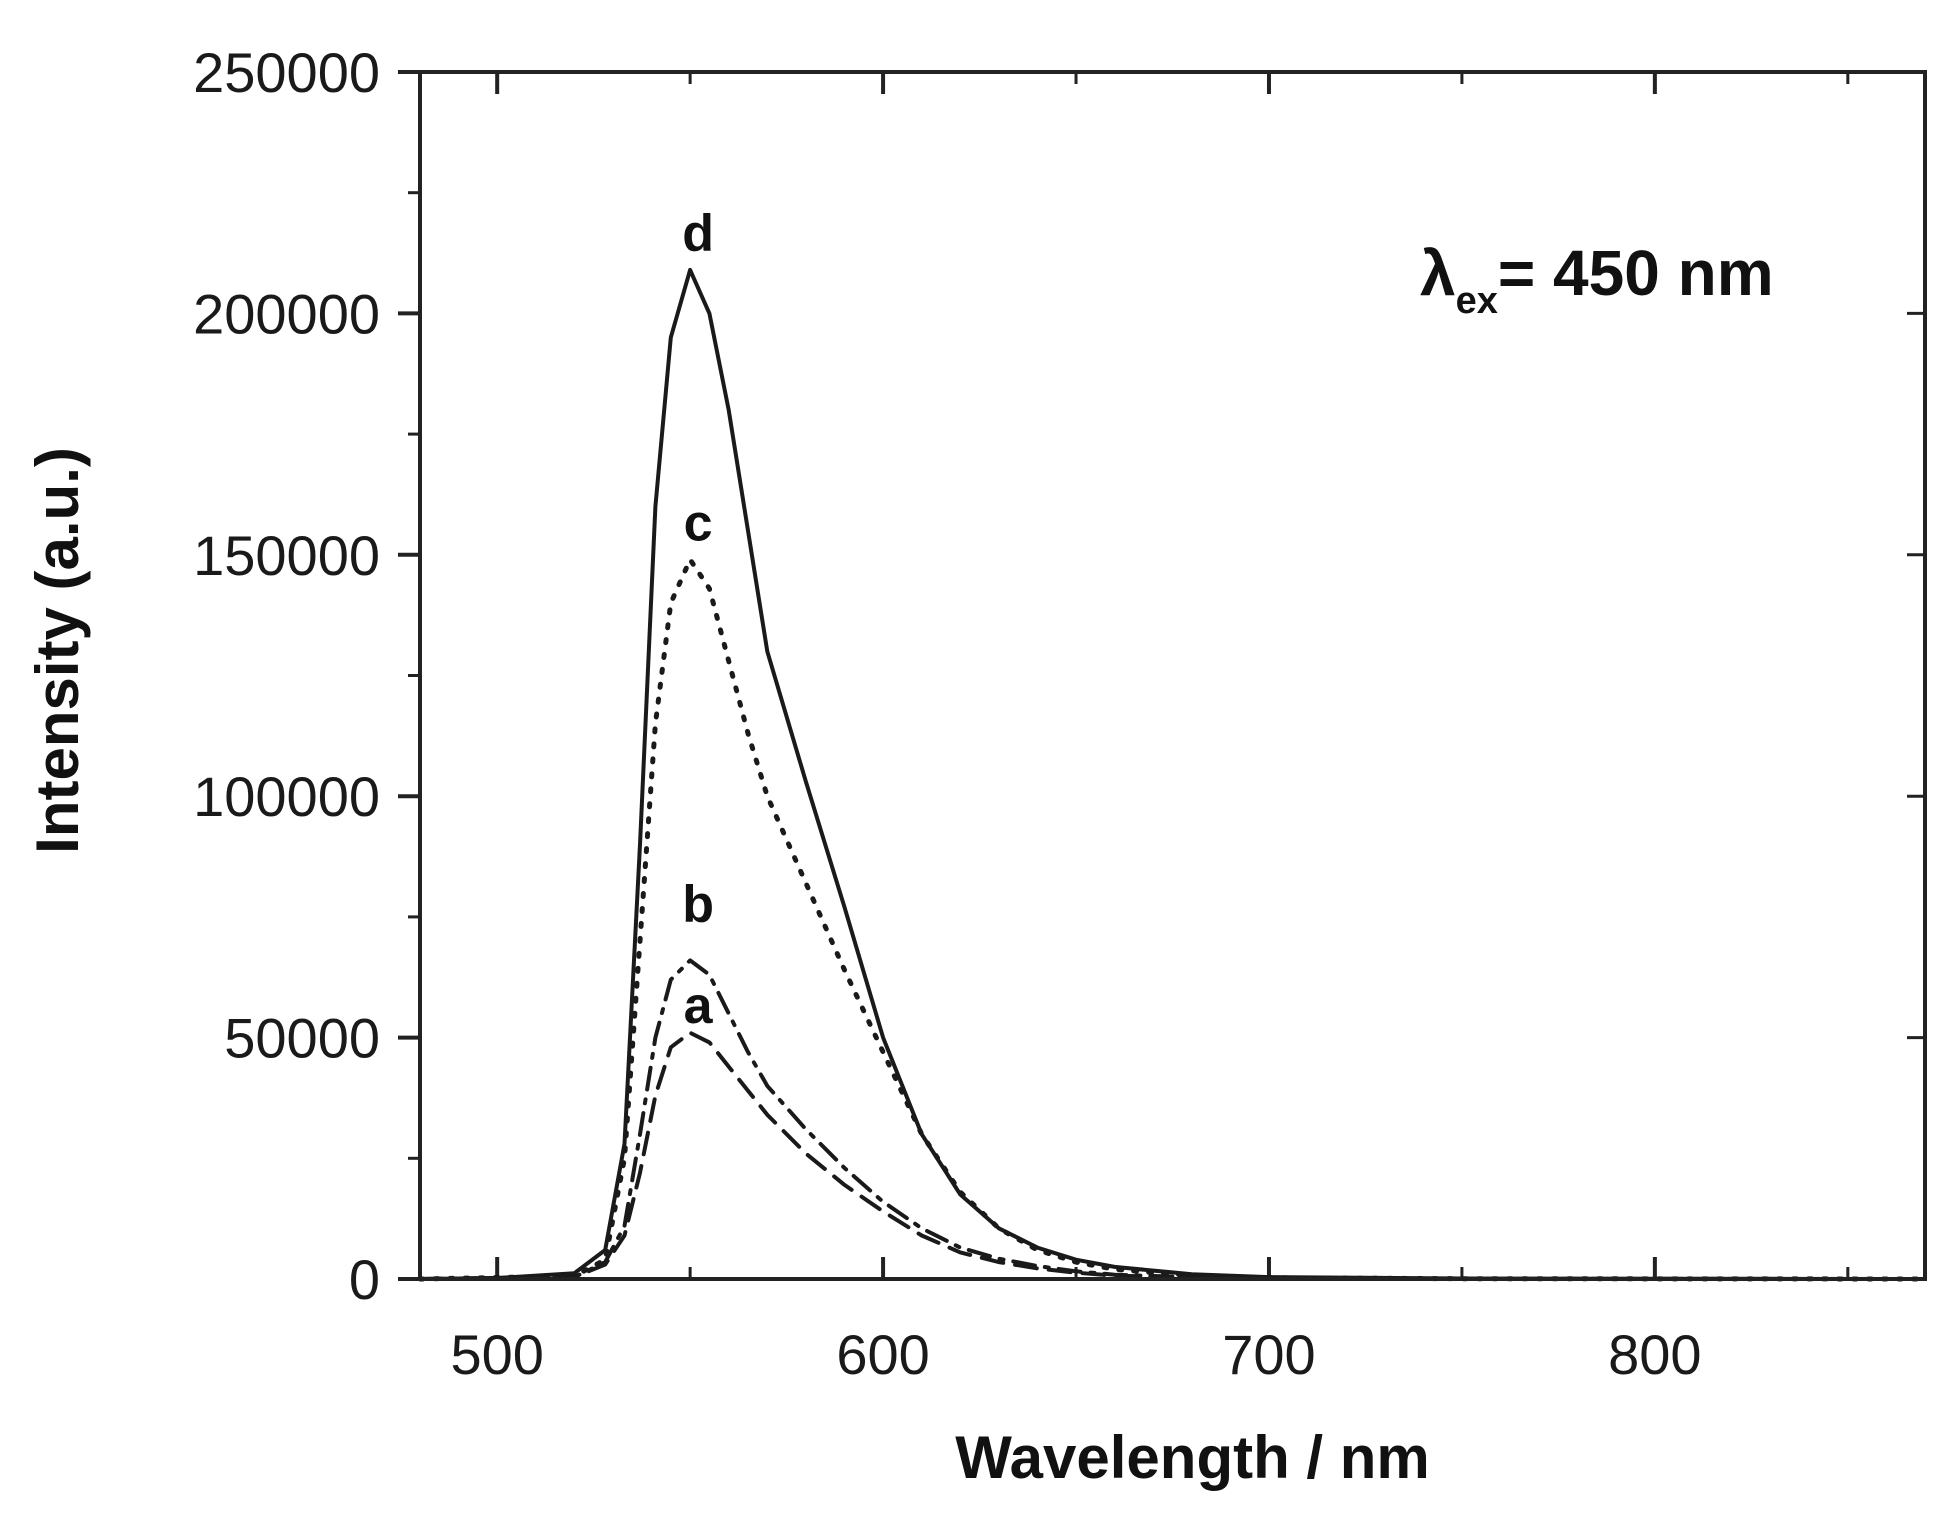 This screenshot has width=1955, height=1523. Describe the element at coordinates (698, 234) in the screenshot. I see `series-d-label: d` at that location.